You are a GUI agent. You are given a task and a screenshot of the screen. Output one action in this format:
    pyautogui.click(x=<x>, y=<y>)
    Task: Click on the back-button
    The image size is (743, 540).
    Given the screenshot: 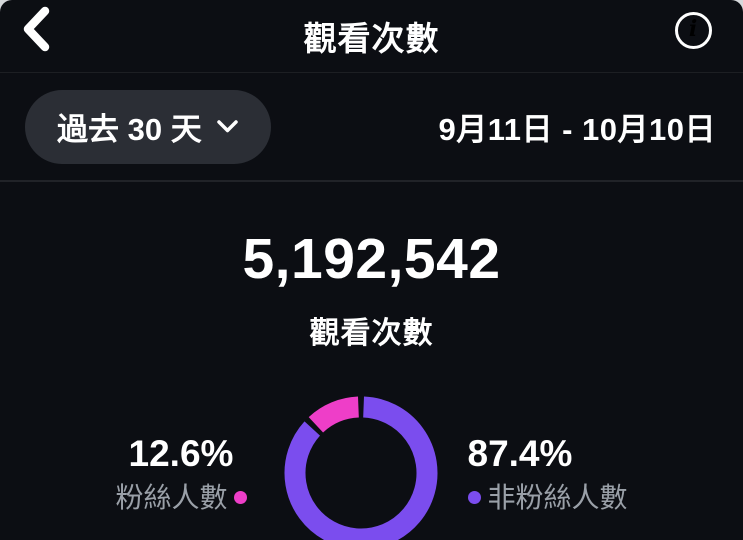 What is the action you would take?
    pyautogui.click(x=36, y=30)
    